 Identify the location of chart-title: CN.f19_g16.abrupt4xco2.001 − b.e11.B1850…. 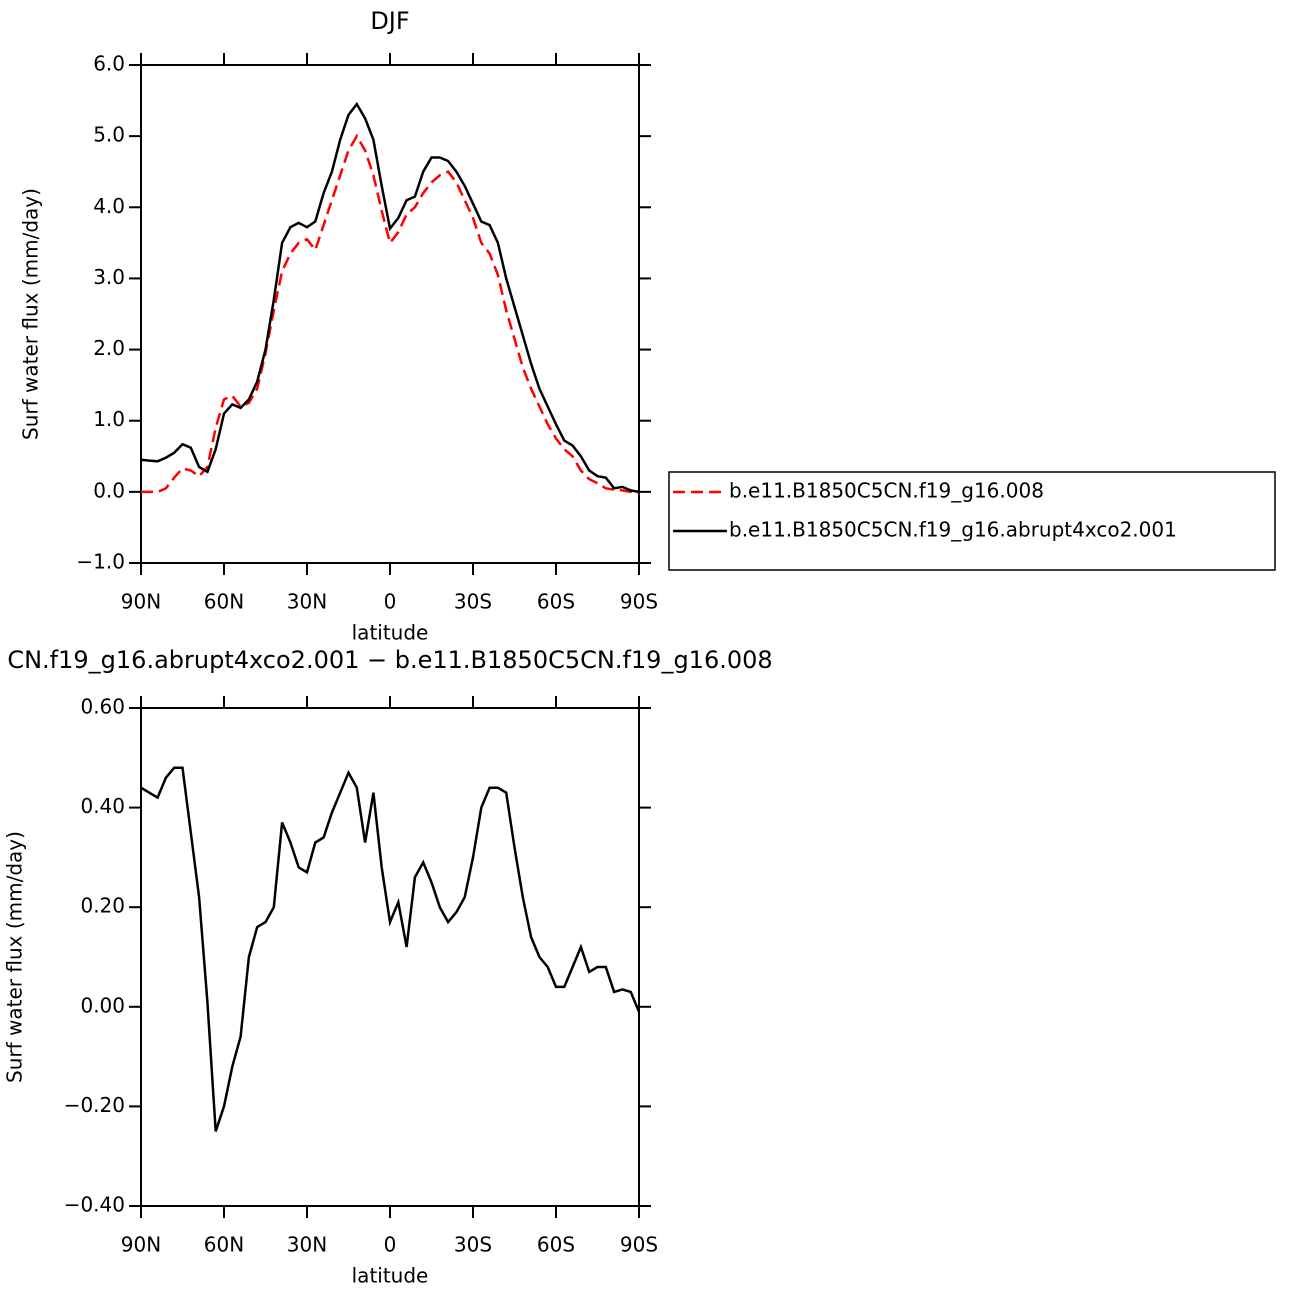
(389, 660).